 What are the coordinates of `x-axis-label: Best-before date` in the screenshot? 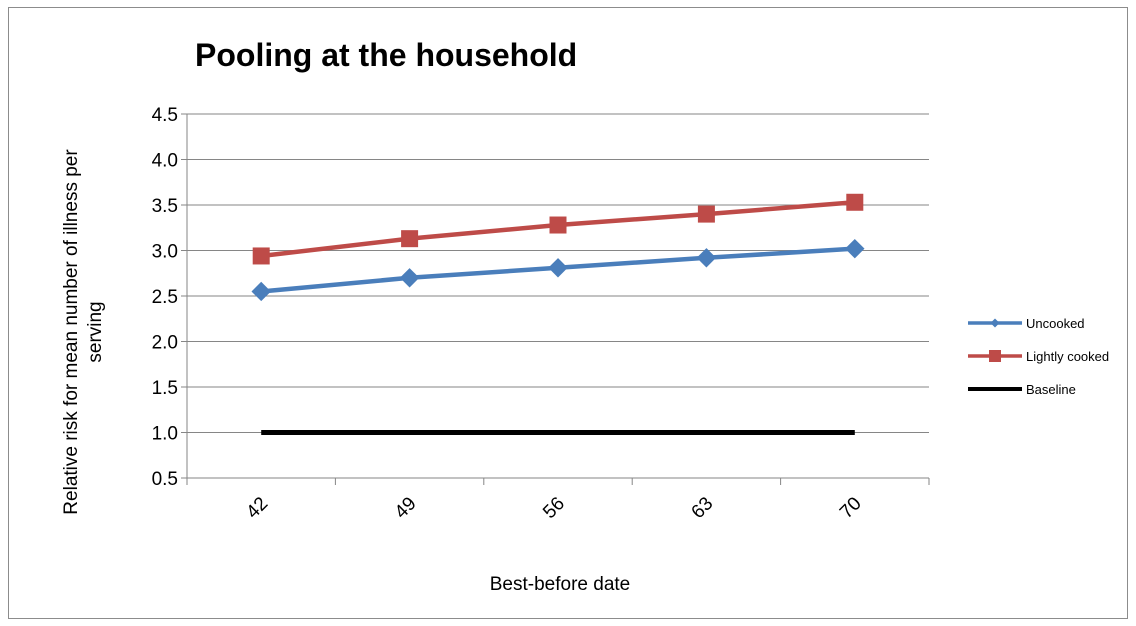 It's located at (560, 584).